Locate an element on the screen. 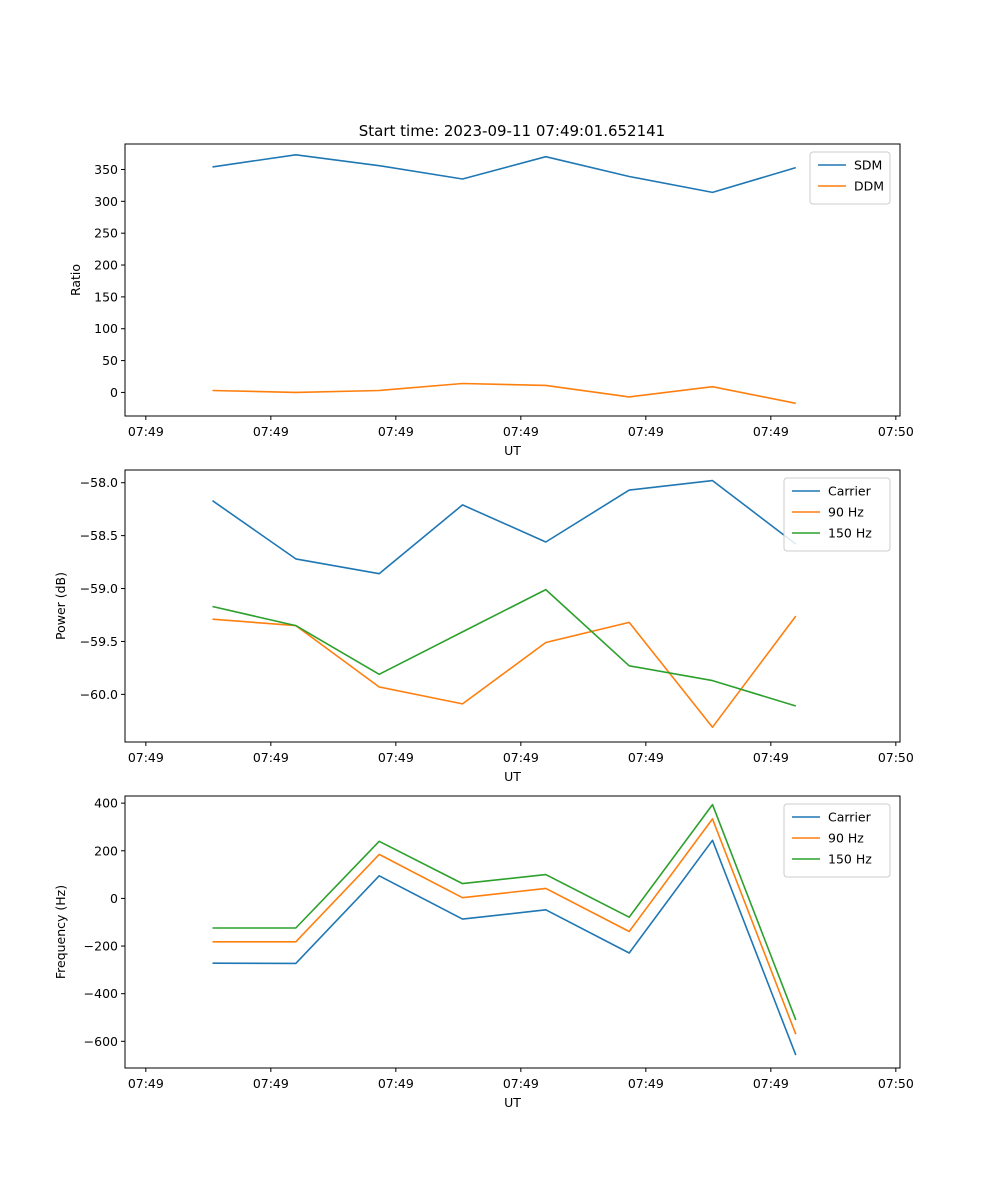  ratio-y-tick-label: 150 is located at coordinates (106, 296).